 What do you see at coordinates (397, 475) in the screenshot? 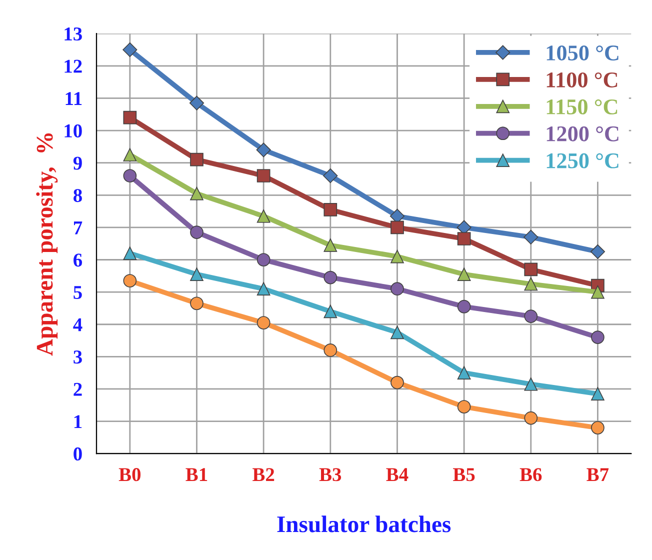
I see `x-tick-label: B4` at bounding box center [397, 475].